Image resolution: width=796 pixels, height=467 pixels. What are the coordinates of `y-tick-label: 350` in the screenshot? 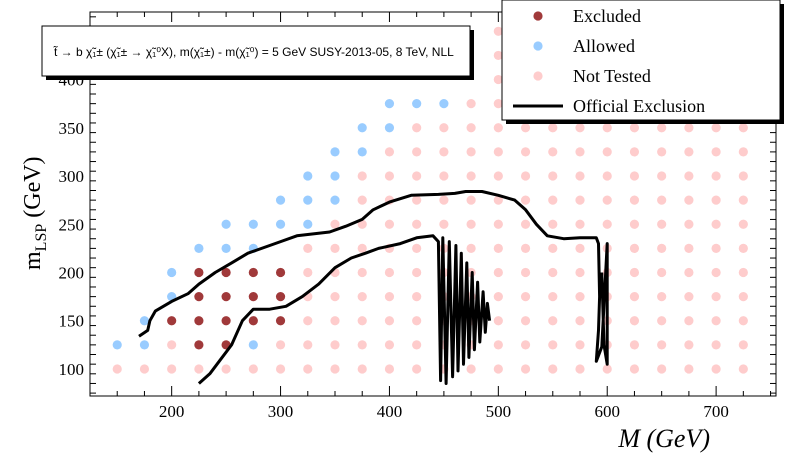 It's located at (72, 128).